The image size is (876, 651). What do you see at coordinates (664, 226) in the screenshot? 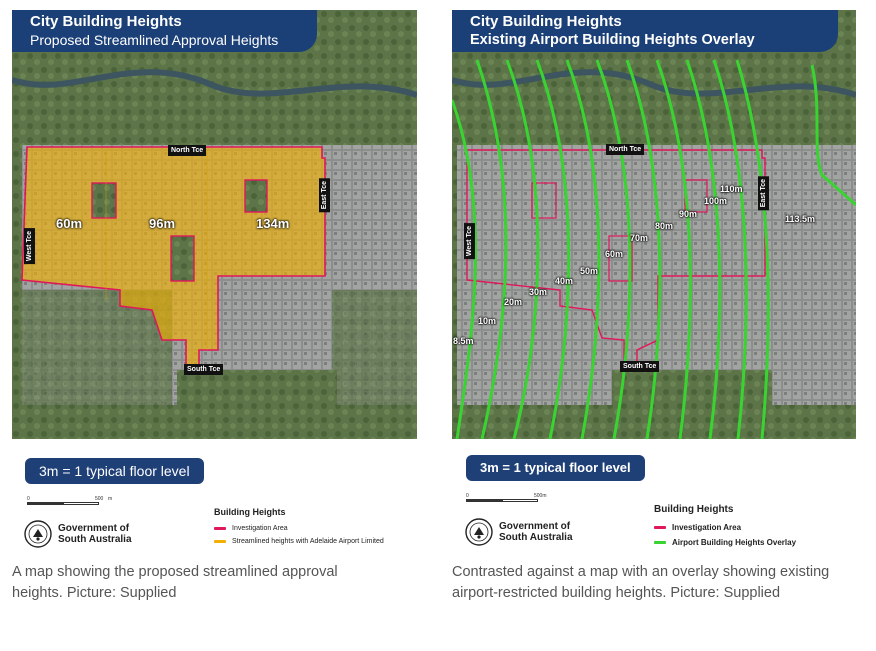
I see `overlay-label-80m: 80m` at bounding box center [664, 226].